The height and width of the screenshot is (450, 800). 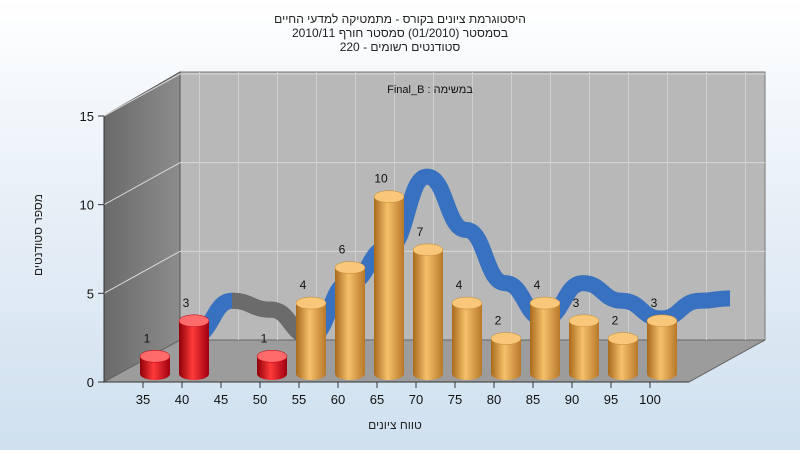 I want to click on bar-90: 3, so click(x=584, y=338).